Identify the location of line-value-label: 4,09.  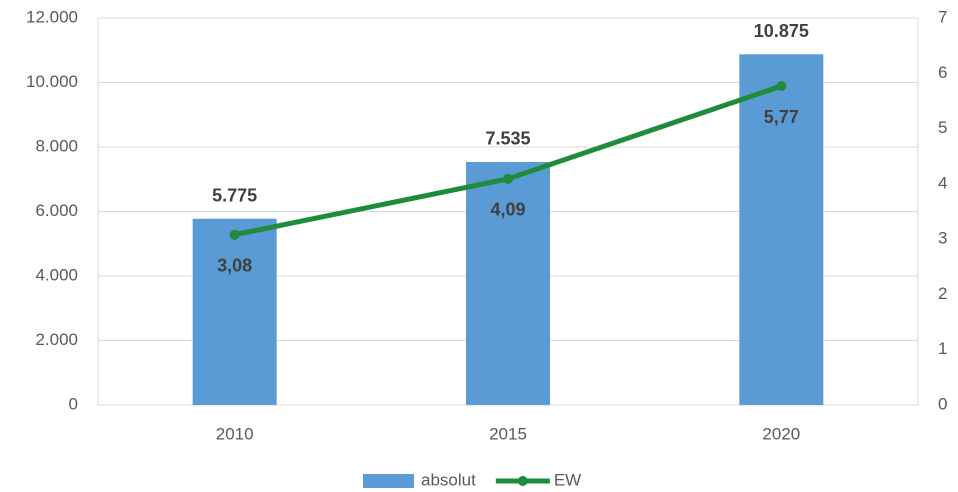
(507, 210).